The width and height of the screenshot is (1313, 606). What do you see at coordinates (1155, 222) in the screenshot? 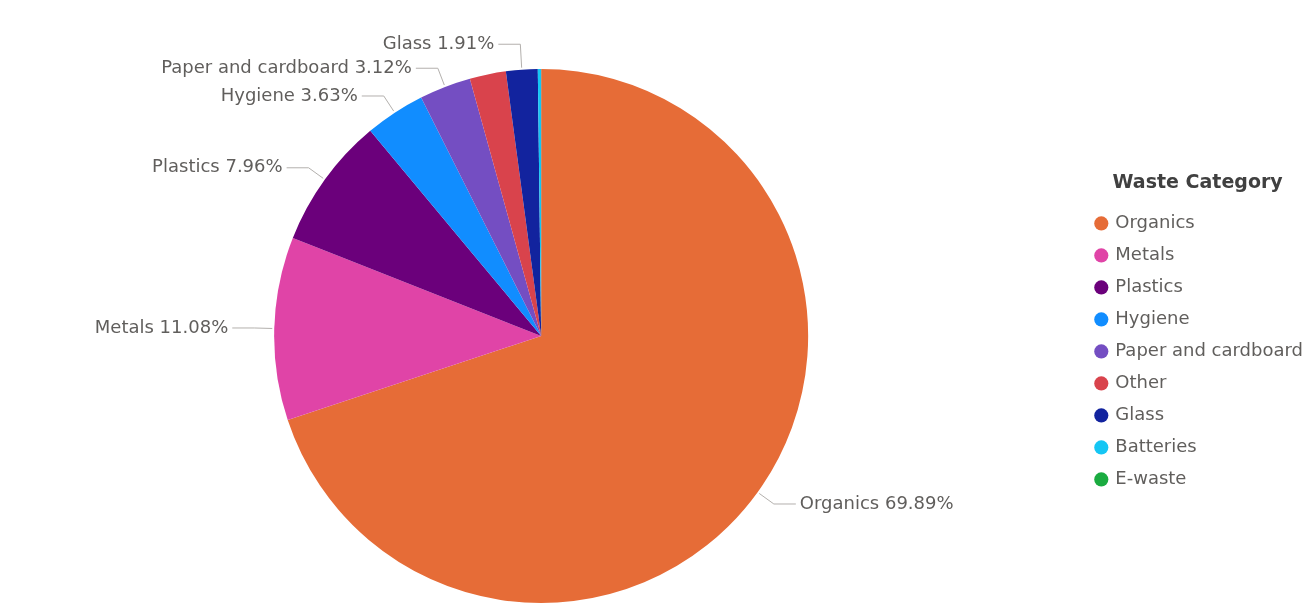
I see `legend-label: Organics` at bounding box center [1155, 222].